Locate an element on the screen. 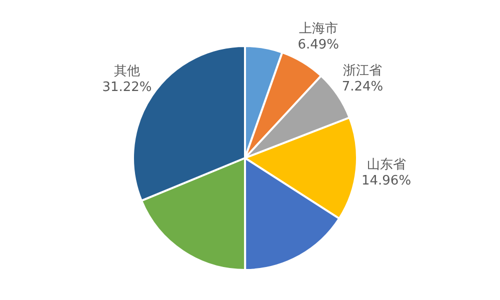 This screenshot has height=300, width=500. data-label: 7.24% is located at coordinates (363, 86).